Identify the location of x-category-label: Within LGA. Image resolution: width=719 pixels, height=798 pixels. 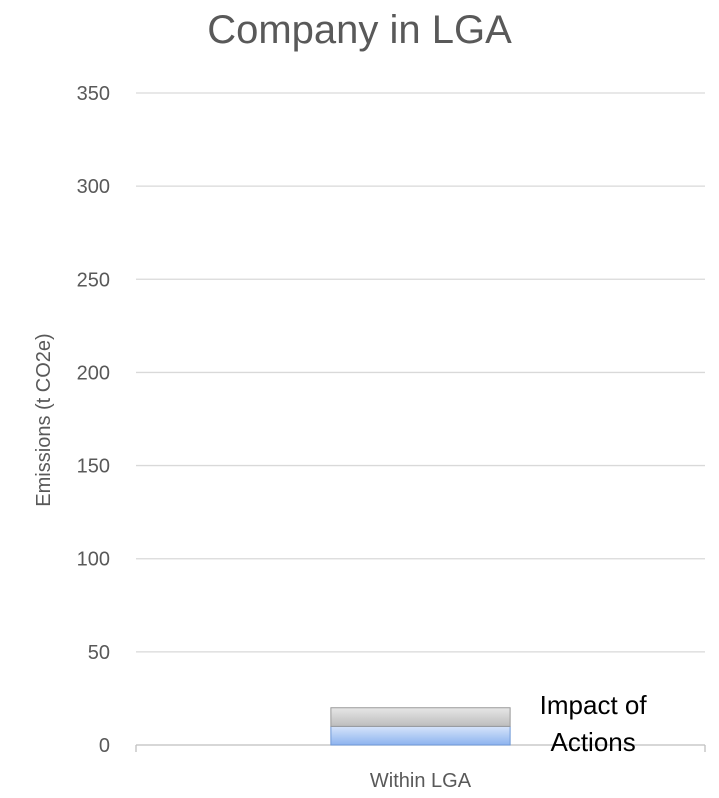
(421, 781).